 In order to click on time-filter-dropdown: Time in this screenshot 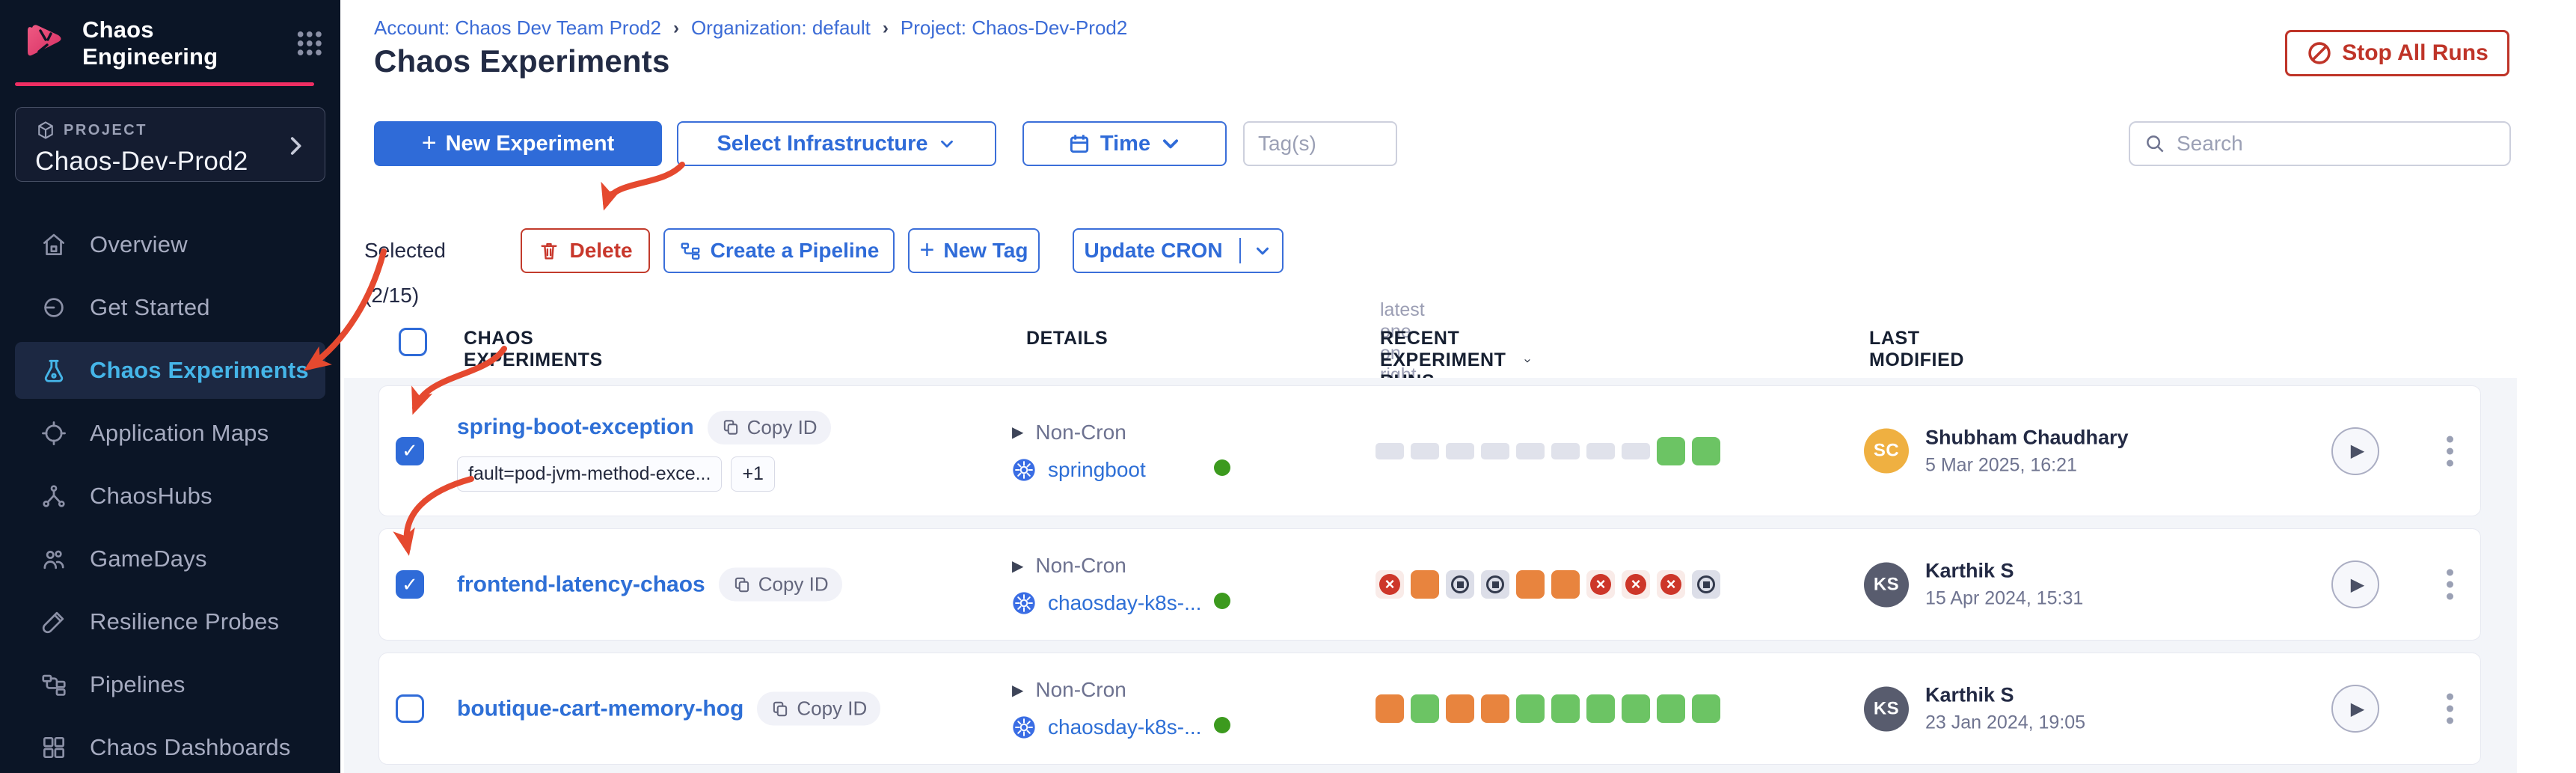, I will do `click(1124, 143)`.